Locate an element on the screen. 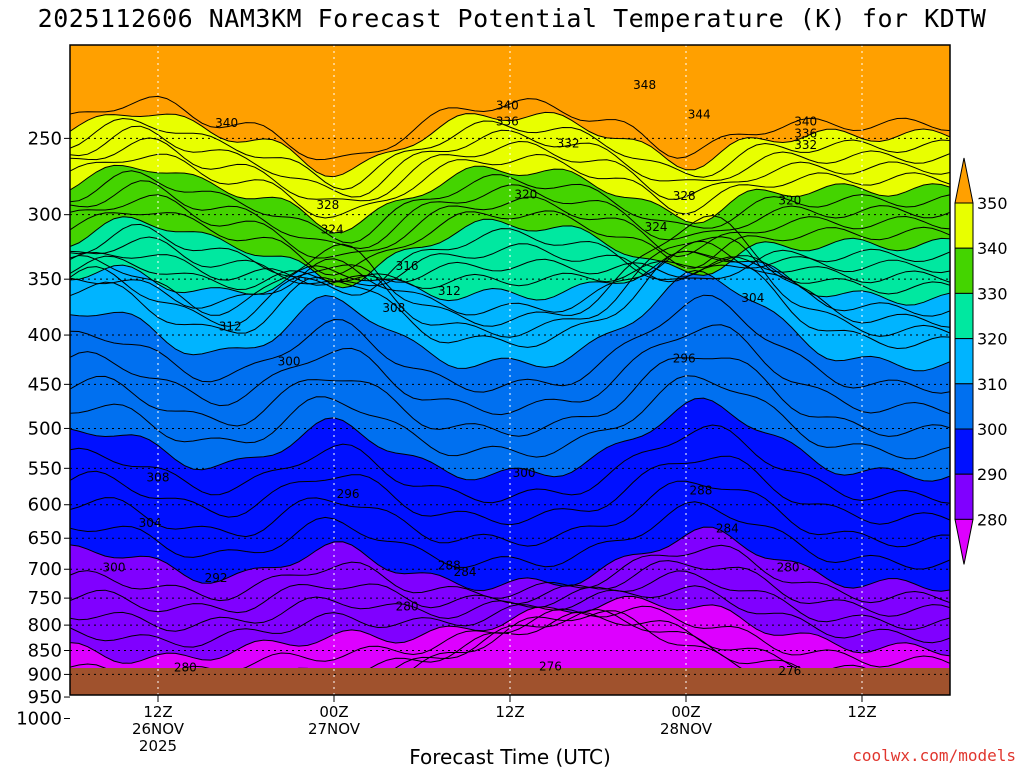 Image resolution: width=1024 pixels, height=769 pixels. y-tick-label: 950 is located at coordinates (45, 697).